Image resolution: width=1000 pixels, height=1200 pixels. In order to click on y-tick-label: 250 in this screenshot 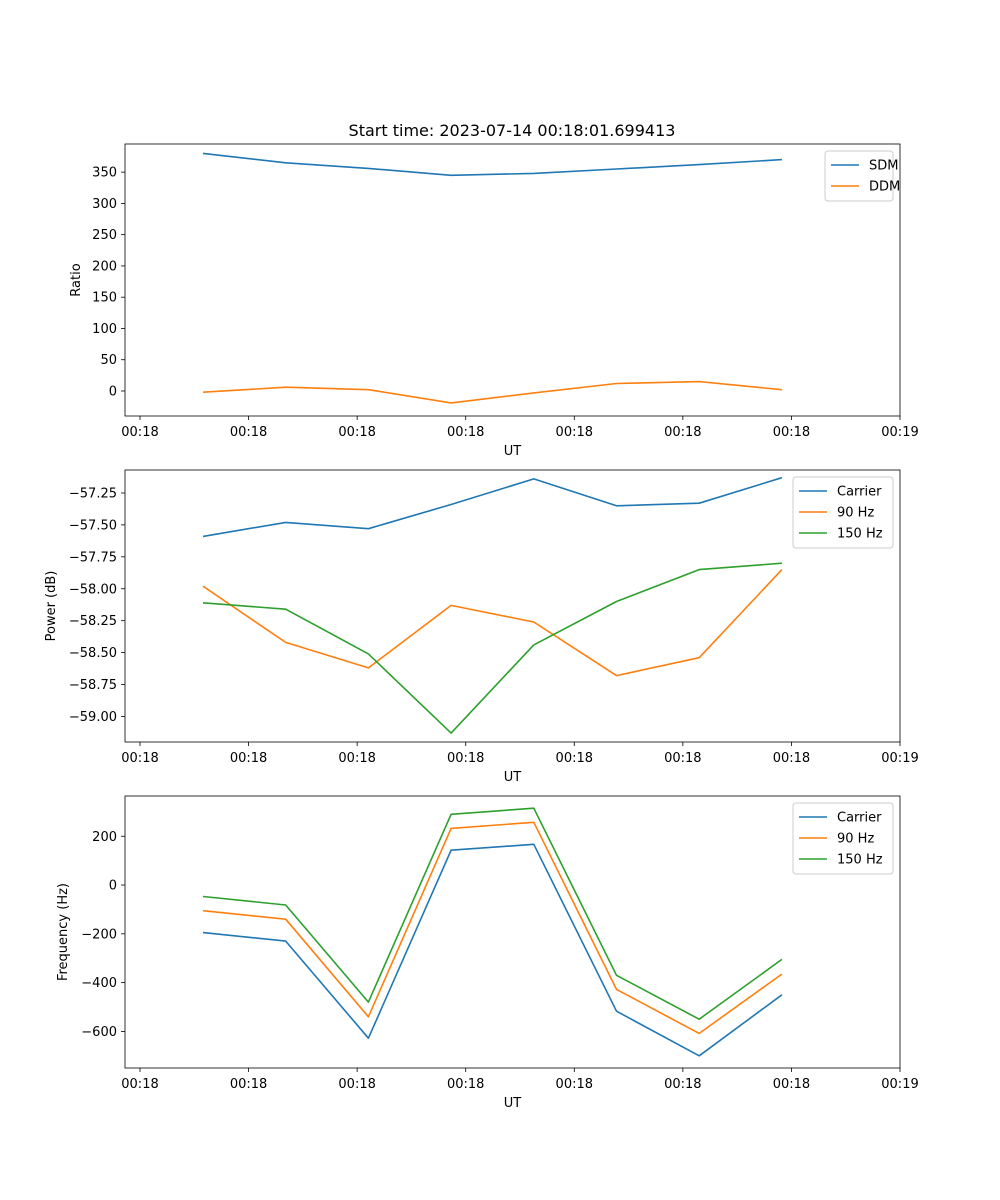, I will do `click(104, 235)`.